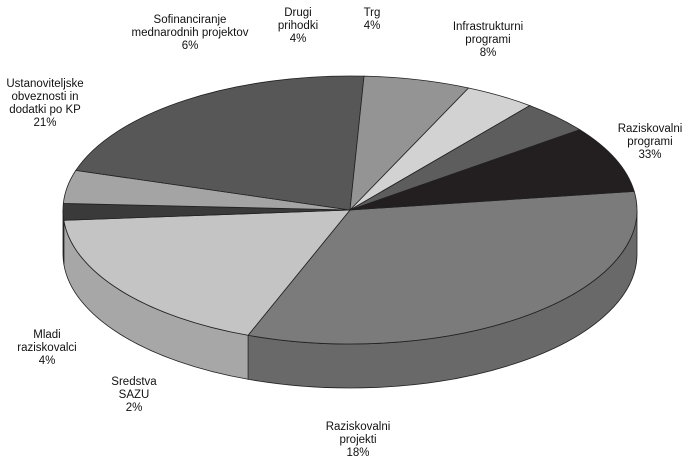  I want to click on slice-label-3: Mladi raziskovalci 4%, so click(46, 348).